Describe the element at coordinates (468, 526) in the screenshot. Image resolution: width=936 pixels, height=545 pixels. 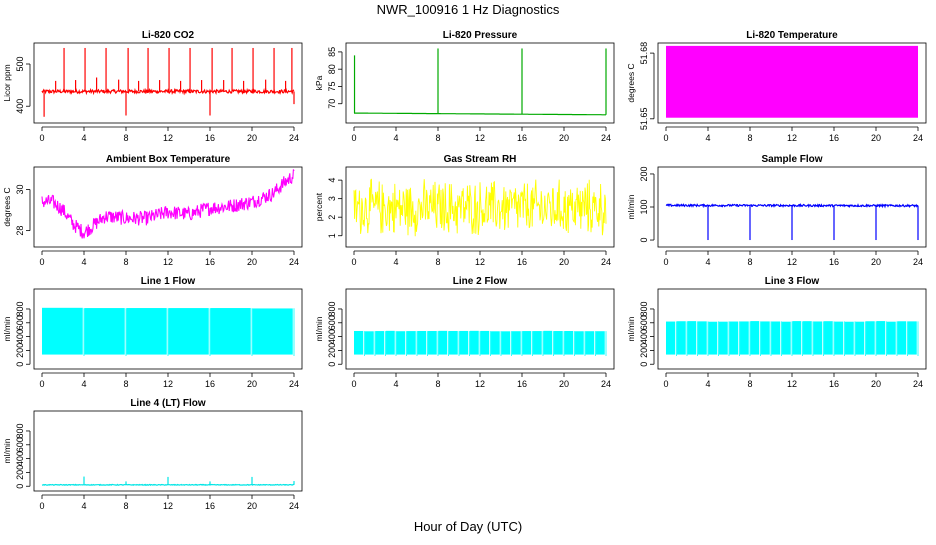
I see `figure-xlabel: Hour of Day (UTC)` at that location.